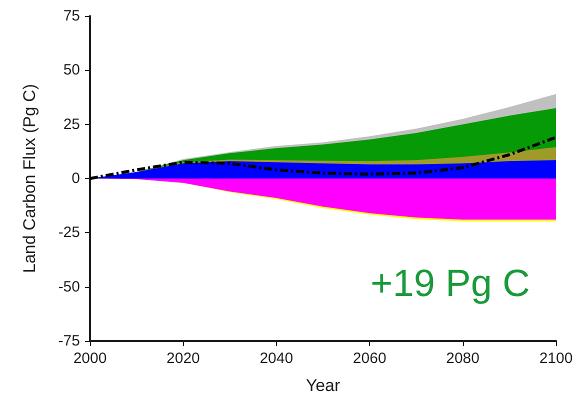 The height and width of the screenshot is (418, 580). I want to click on x-tick-label: 2060, so click(369, 358).